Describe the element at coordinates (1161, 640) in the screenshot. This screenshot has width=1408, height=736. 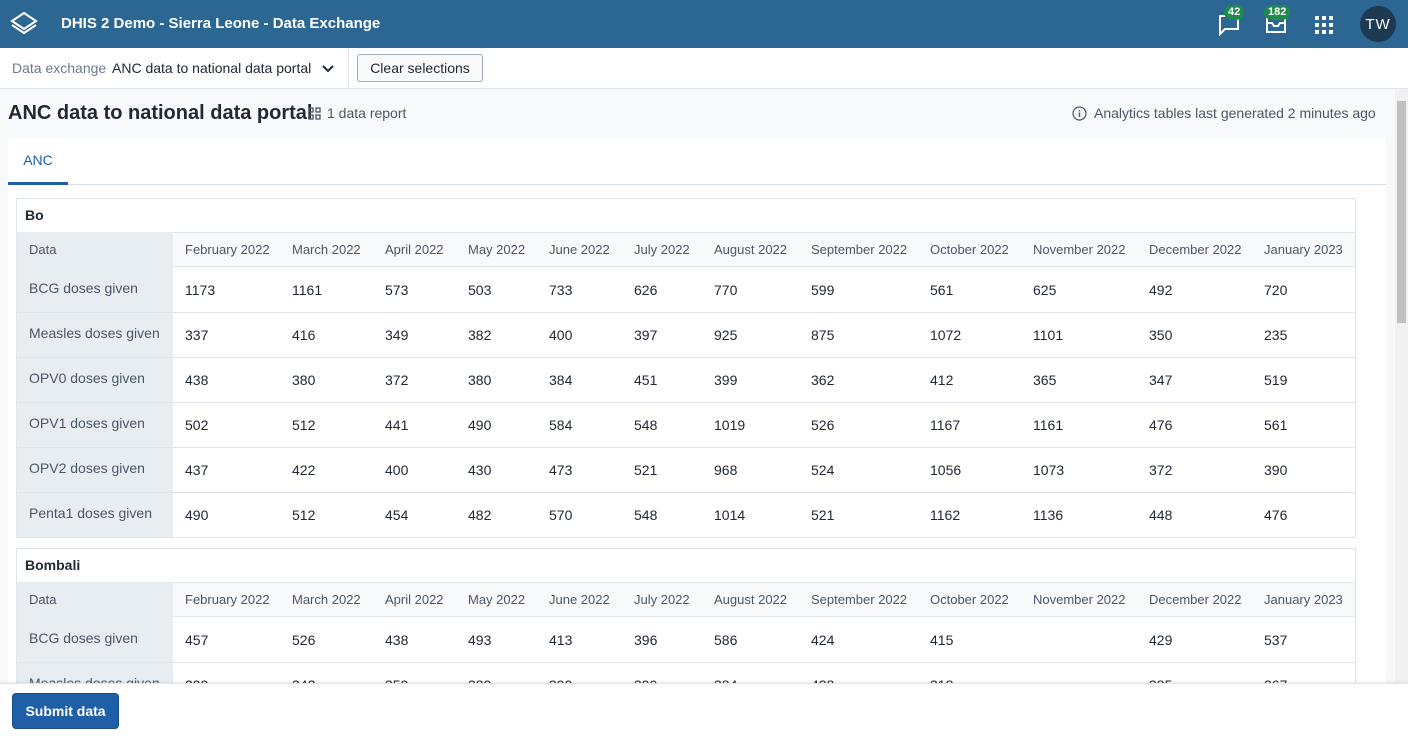
I see `value-cell: 429` at that location.